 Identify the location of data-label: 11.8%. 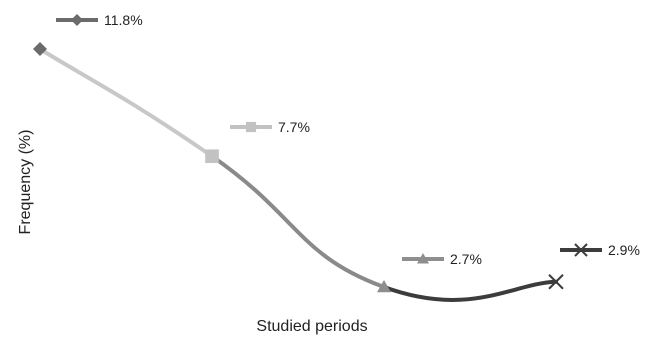
(123, 20).